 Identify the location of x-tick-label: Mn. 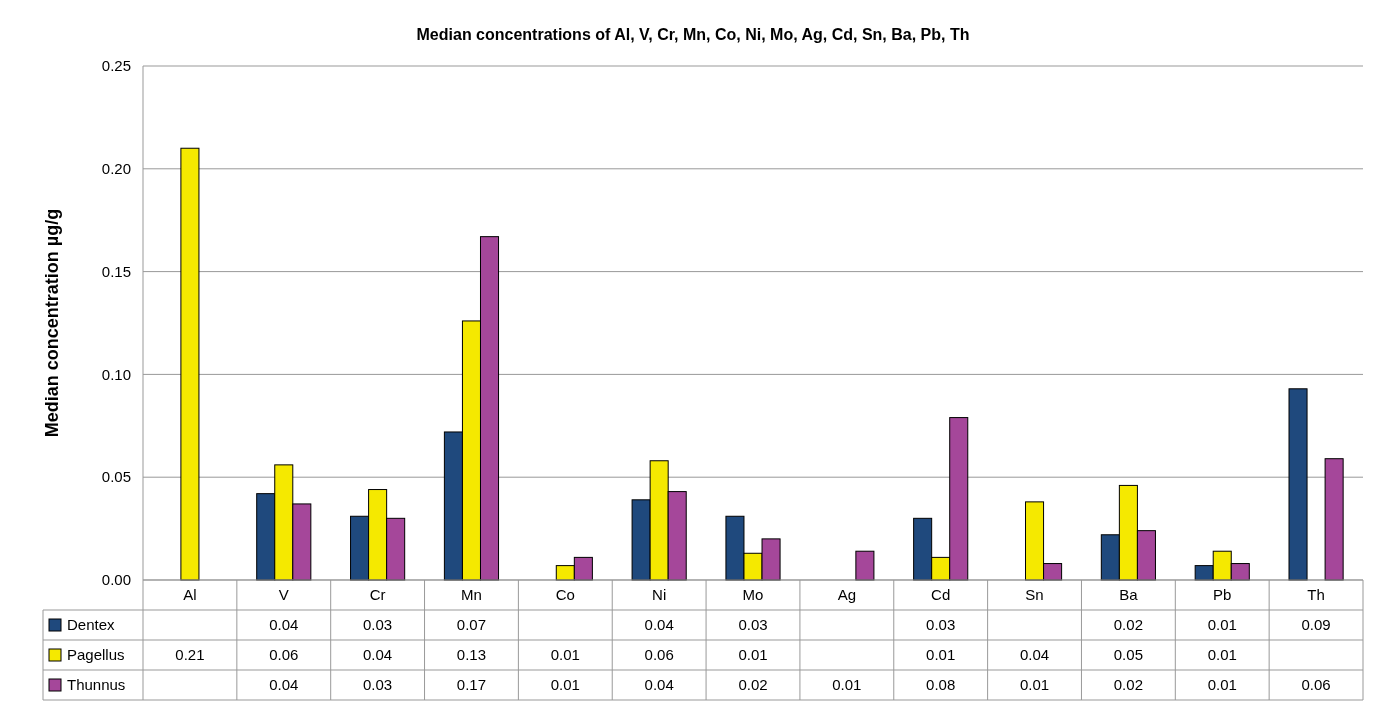
(471, 595).